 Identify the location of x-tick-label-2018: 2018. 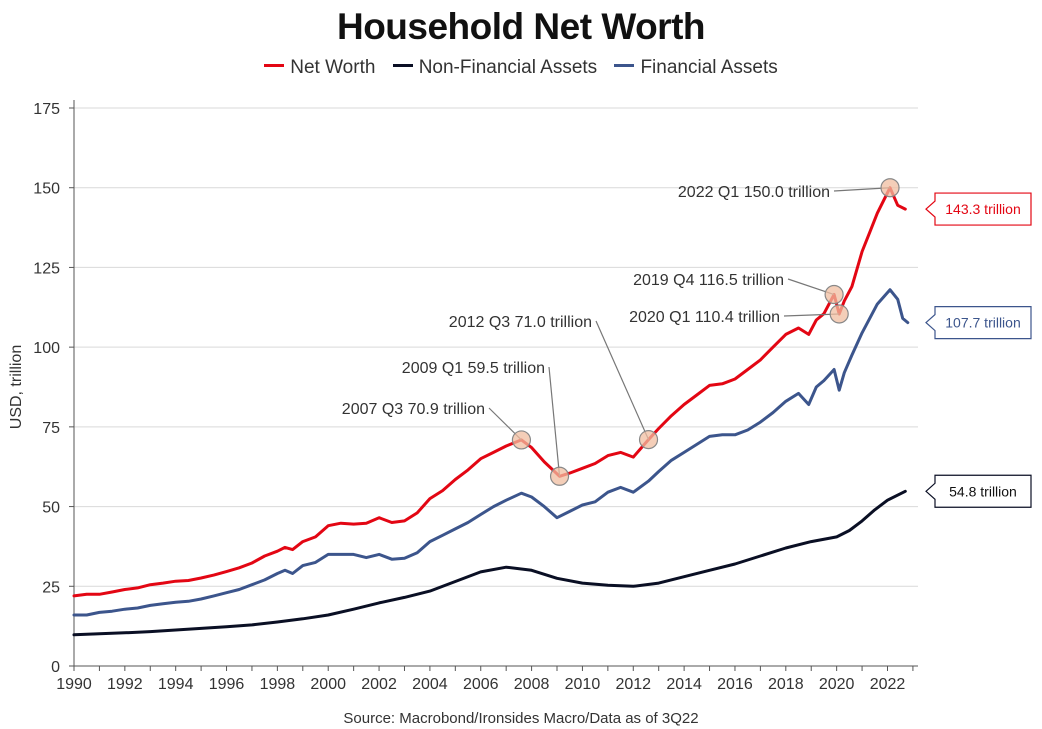
(786, 684).